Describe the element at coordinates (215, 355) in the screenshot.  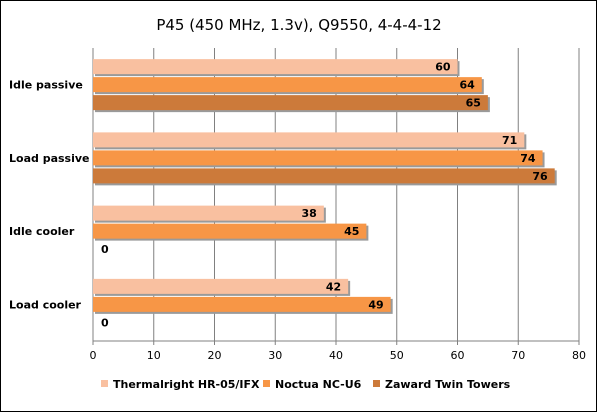
I see `x-tick-label: 20` at that location.